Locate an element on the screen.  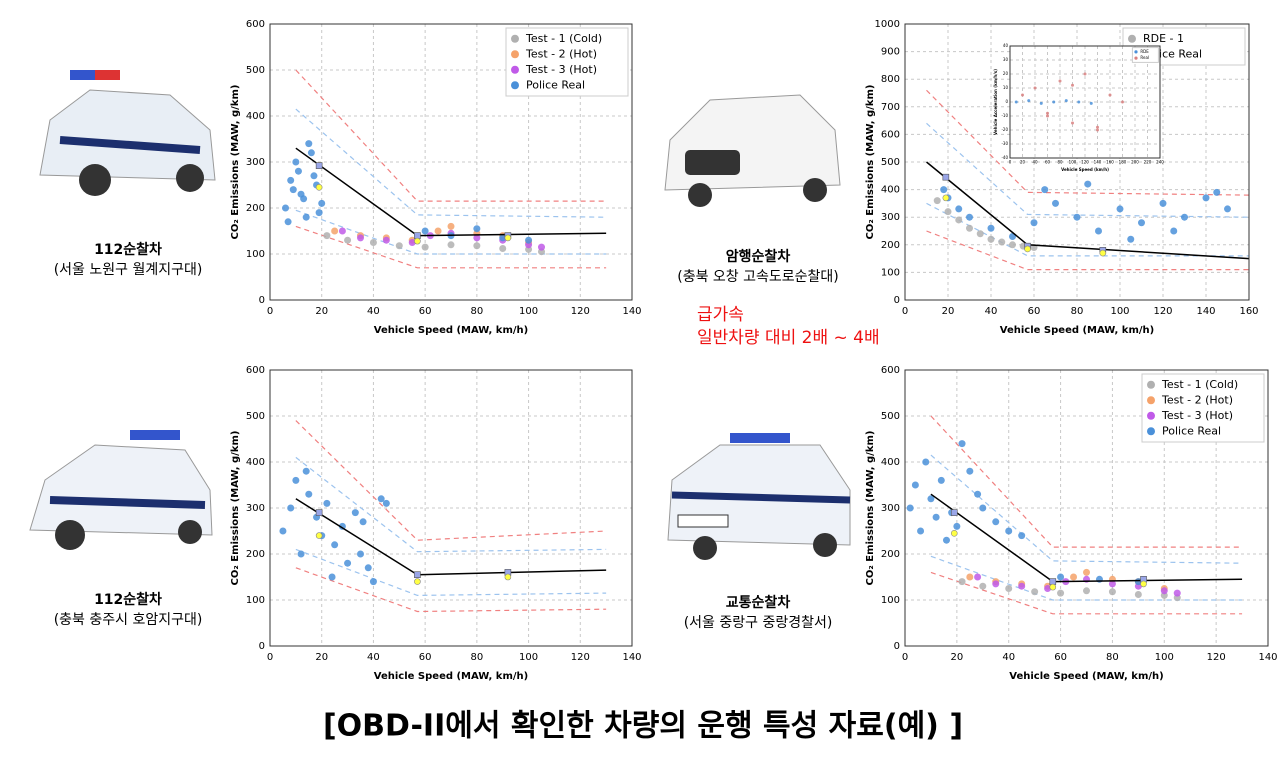
caption-name: 암행순찰차 is located at coordinates (758, 256).